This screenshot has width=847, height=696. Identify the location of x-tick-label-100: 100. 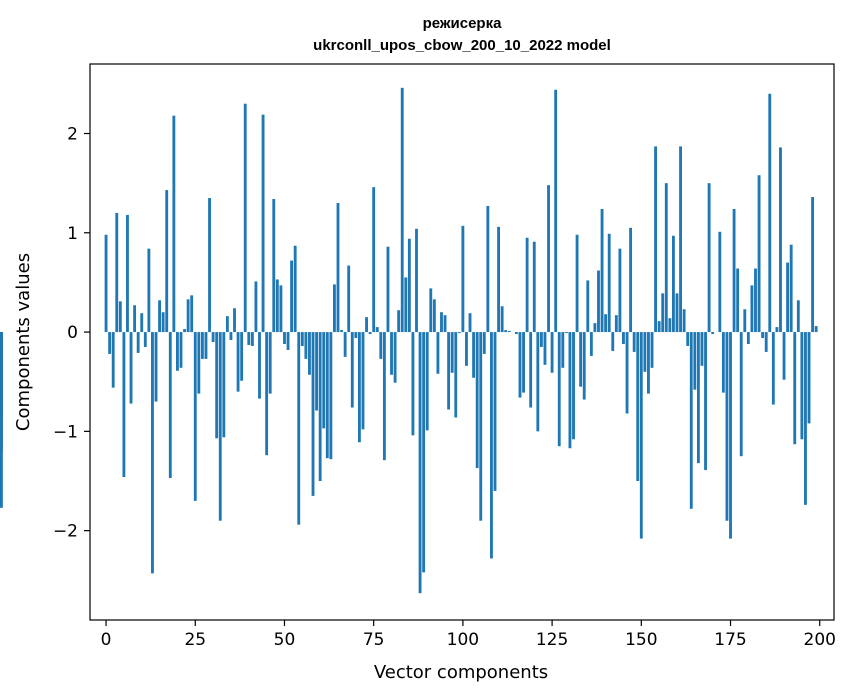
(463, 640).